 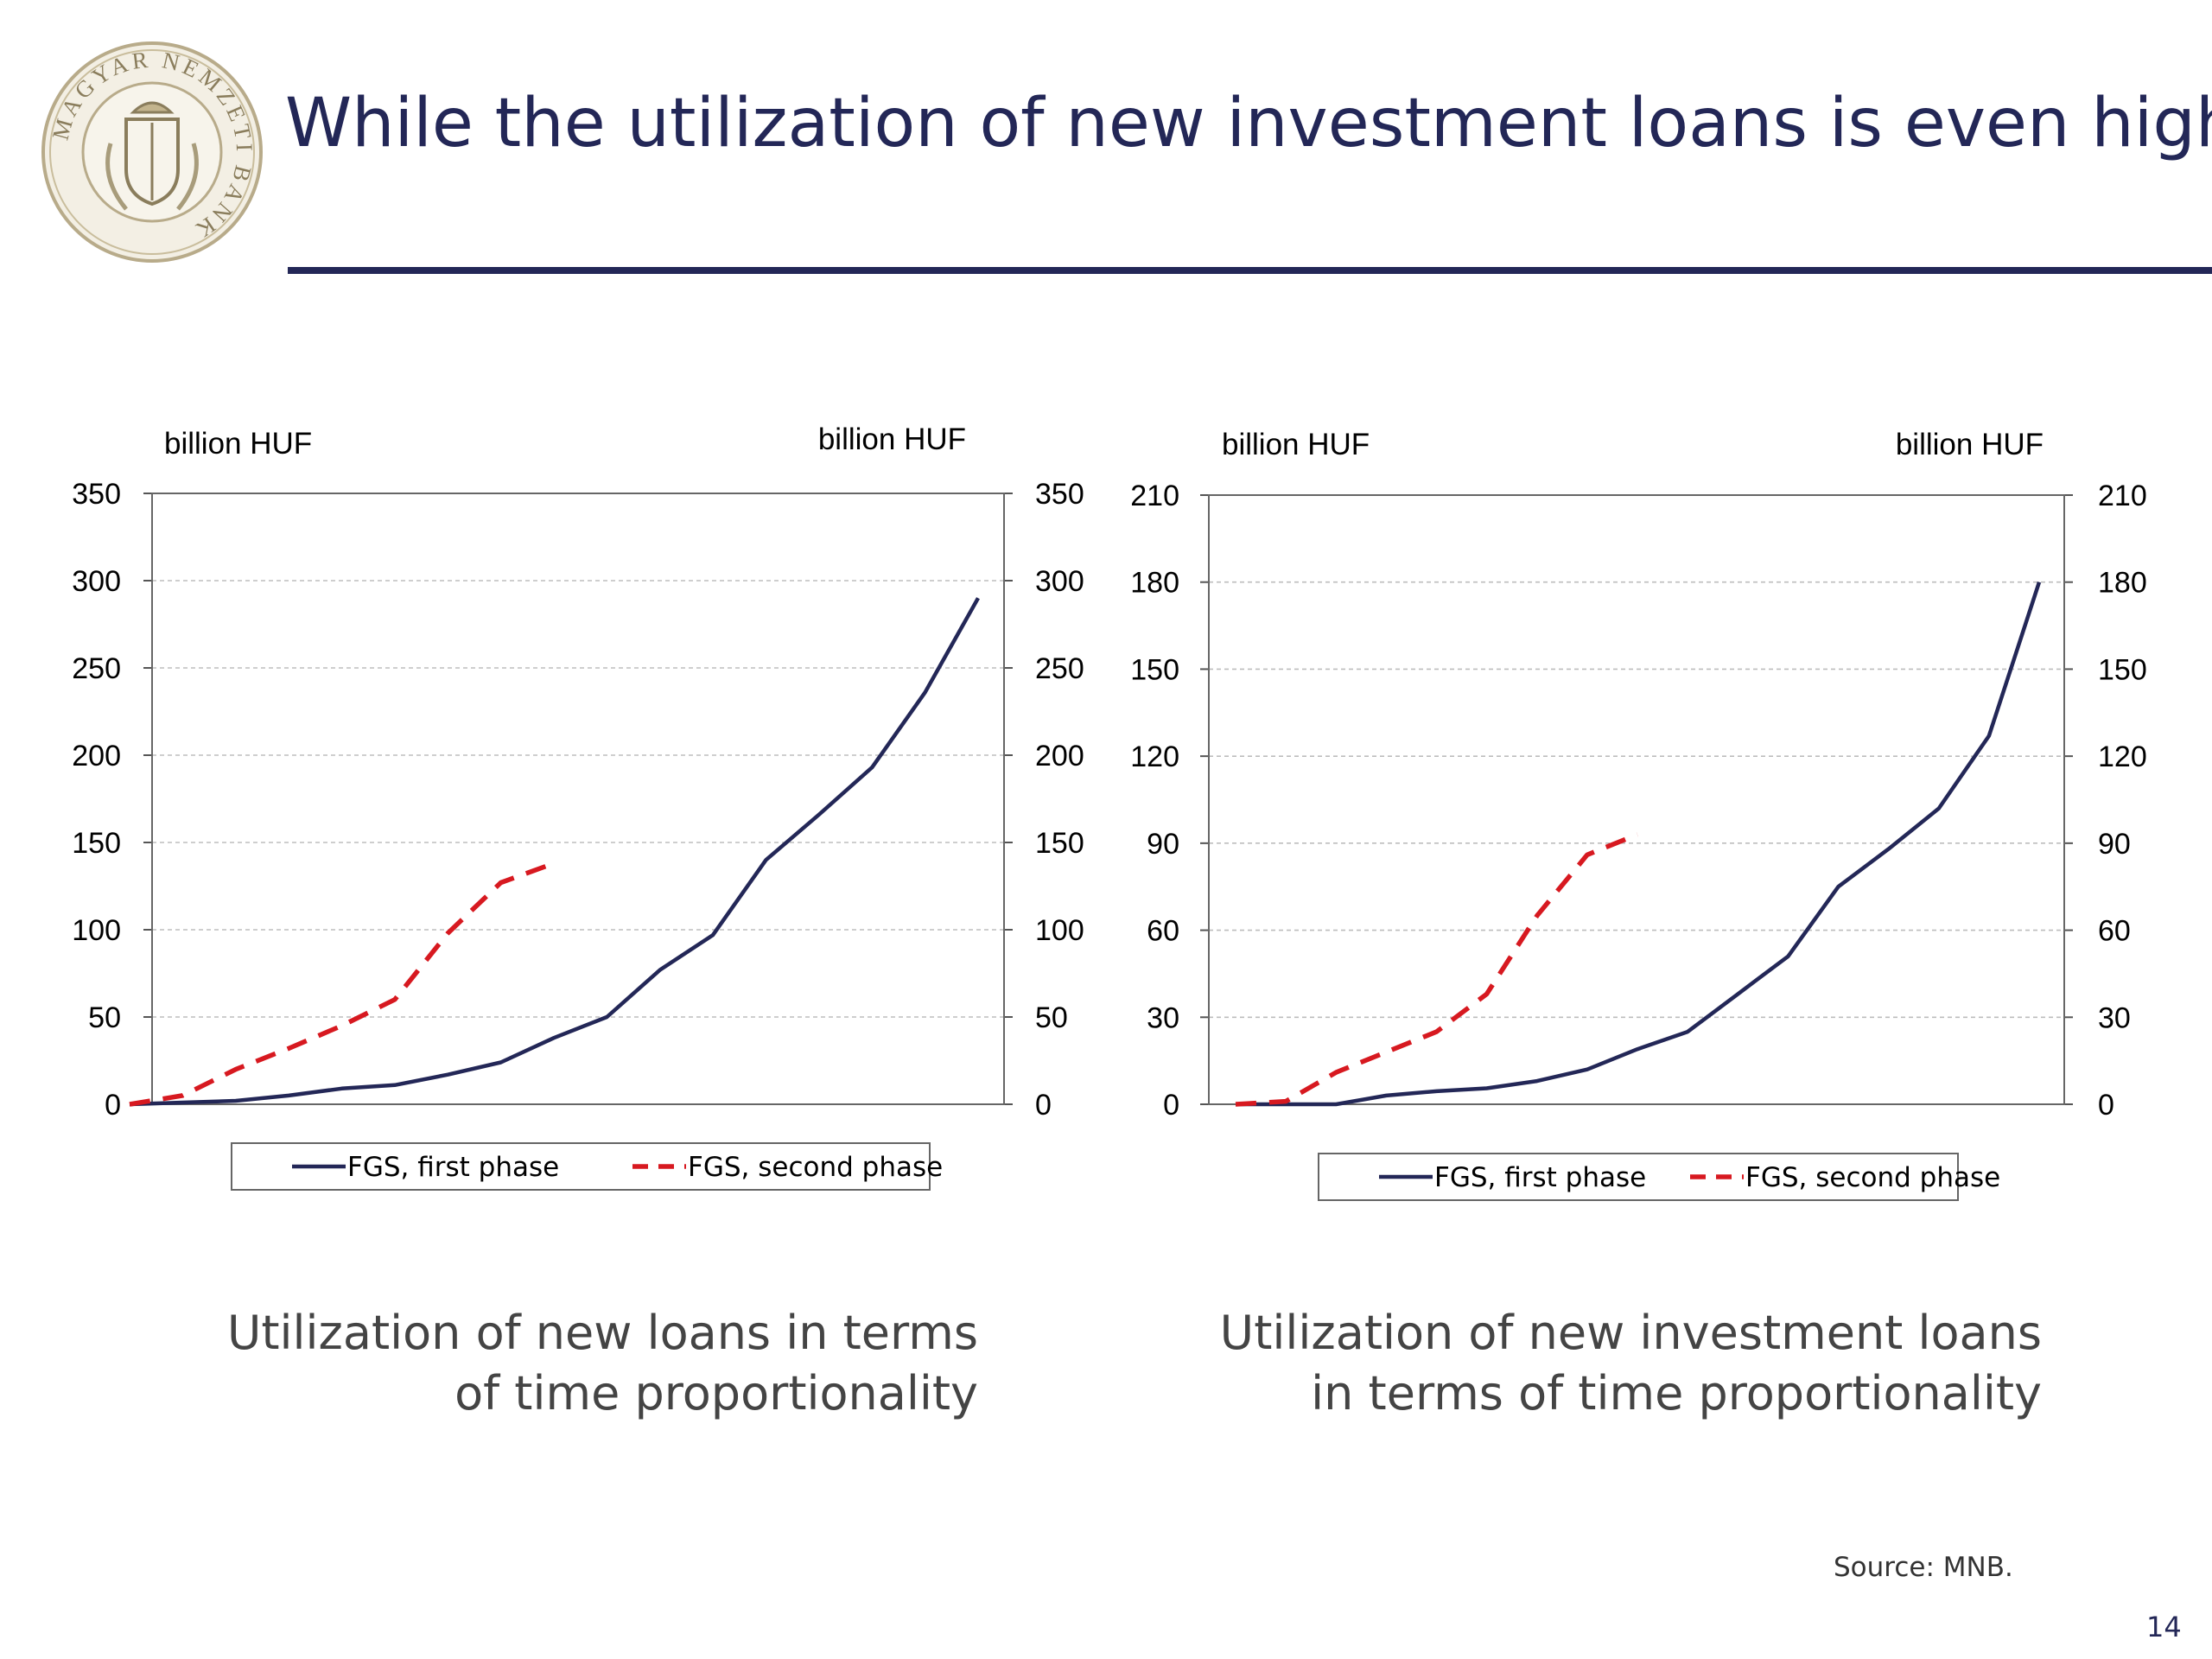 I want to click on y-tick-label-right: 200, so click(x=1059, y=756).